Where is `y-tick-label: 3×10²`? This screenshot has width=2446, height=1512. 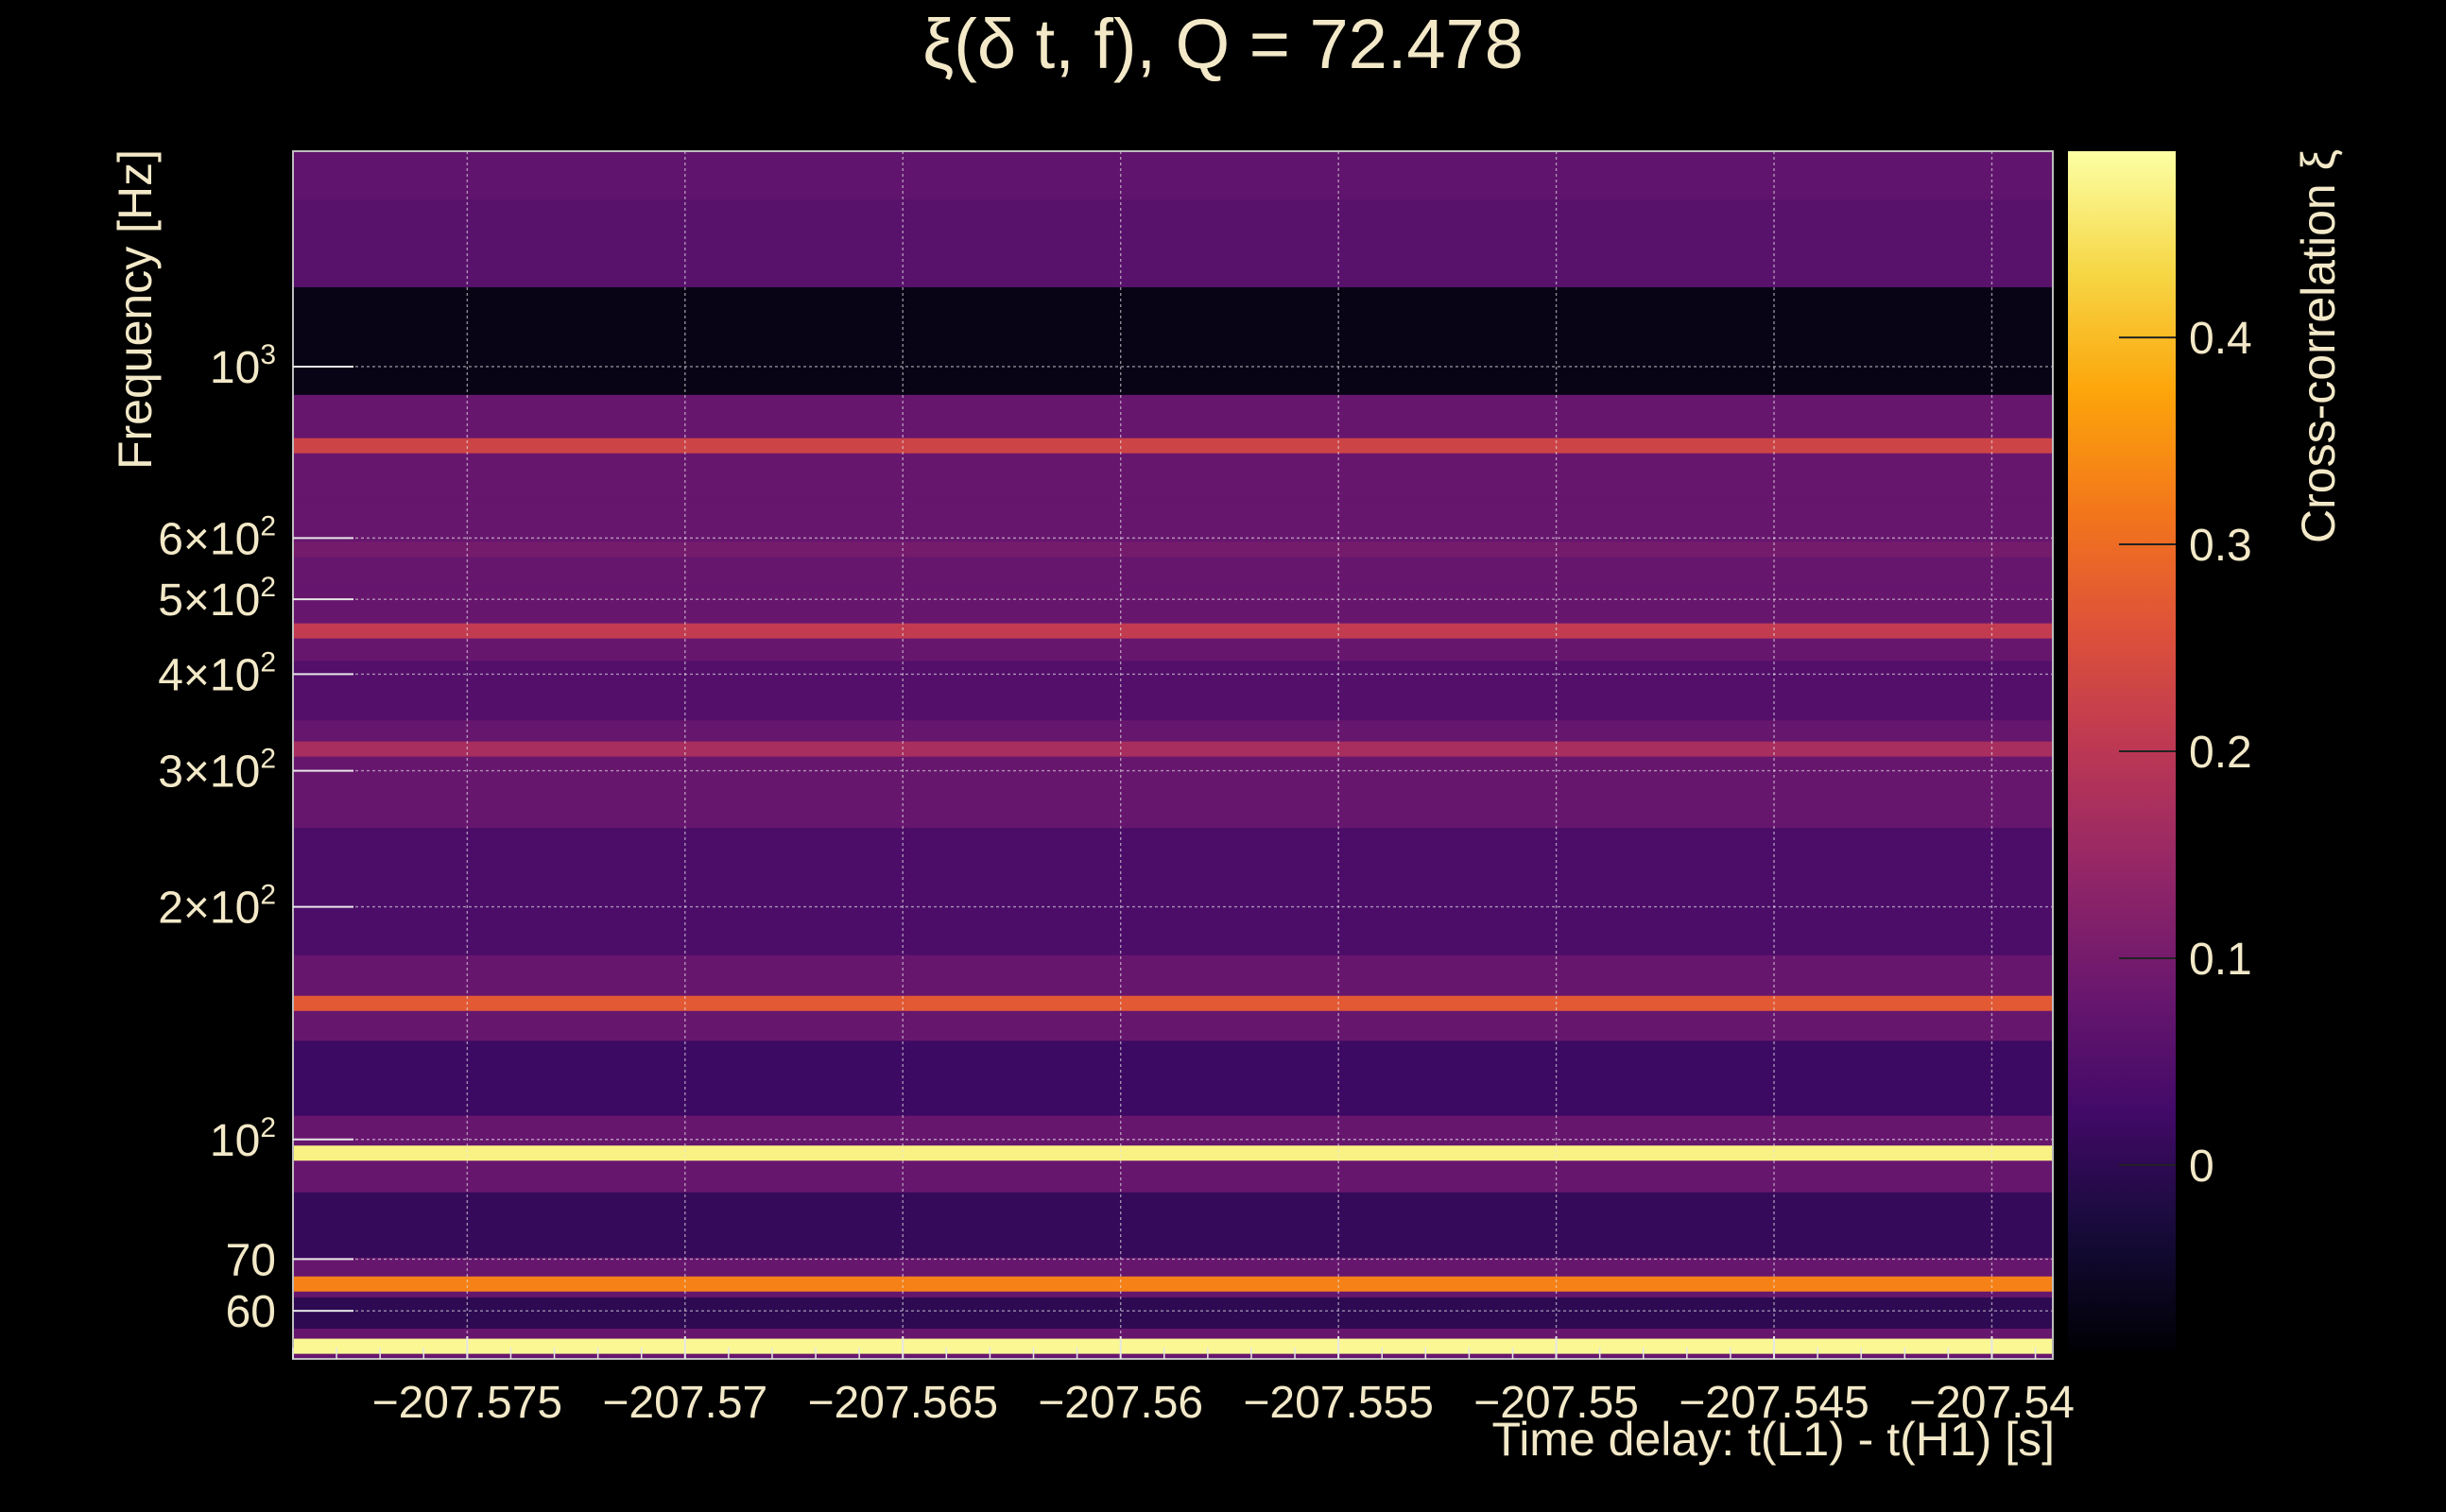
y-tick-label: 3×10² is located at coordinates (217, 771).